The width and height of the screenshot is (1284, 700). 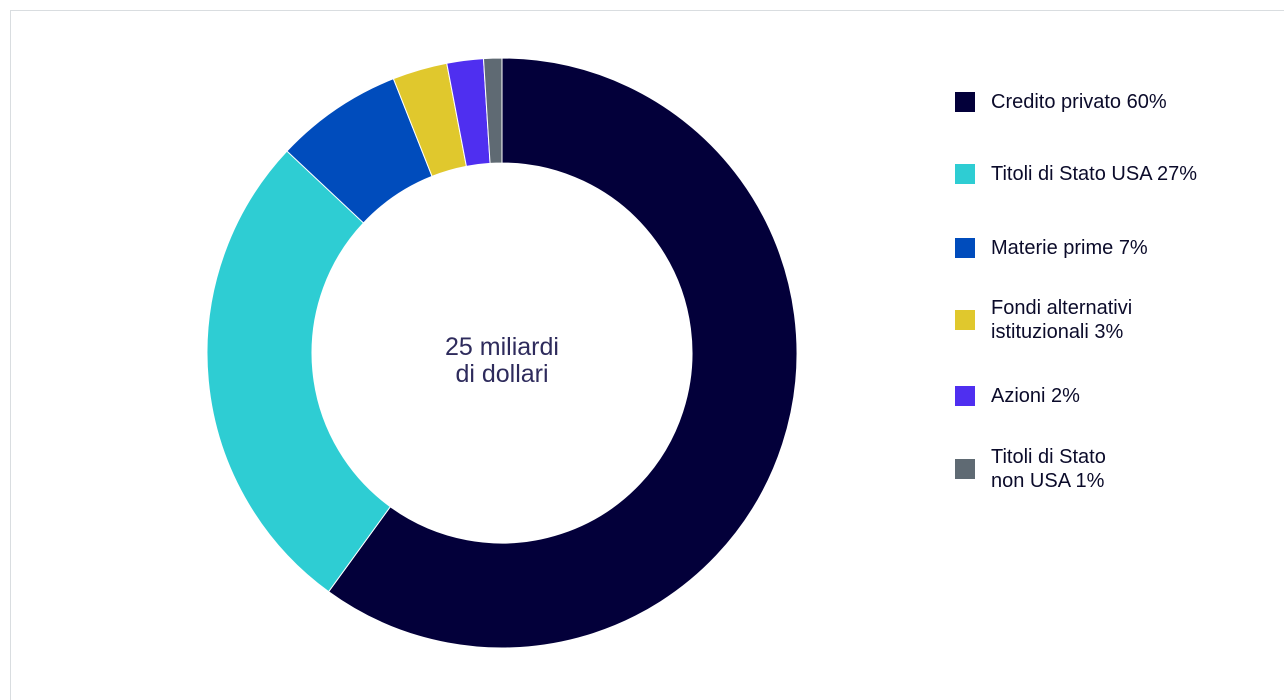 I want to click on legend-item-titoli-stato-usa: Titoli di Stato USA 27%, so click(x=1076, y=174).